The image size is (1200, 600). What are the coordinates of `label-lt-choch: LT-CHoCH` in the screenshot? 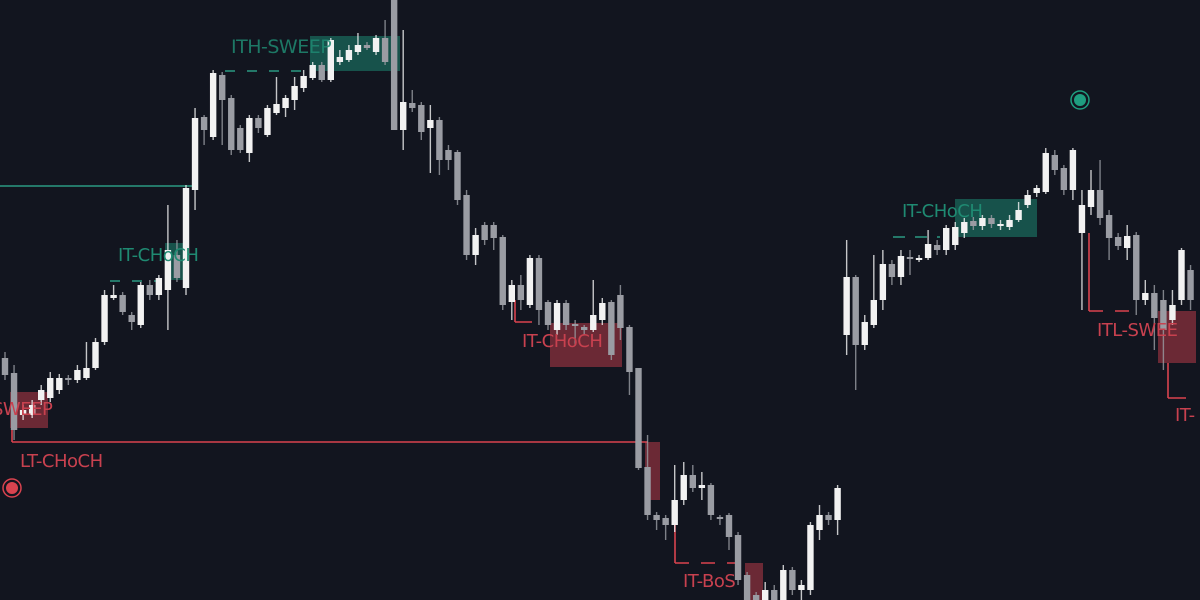 It's located at (61, 461).